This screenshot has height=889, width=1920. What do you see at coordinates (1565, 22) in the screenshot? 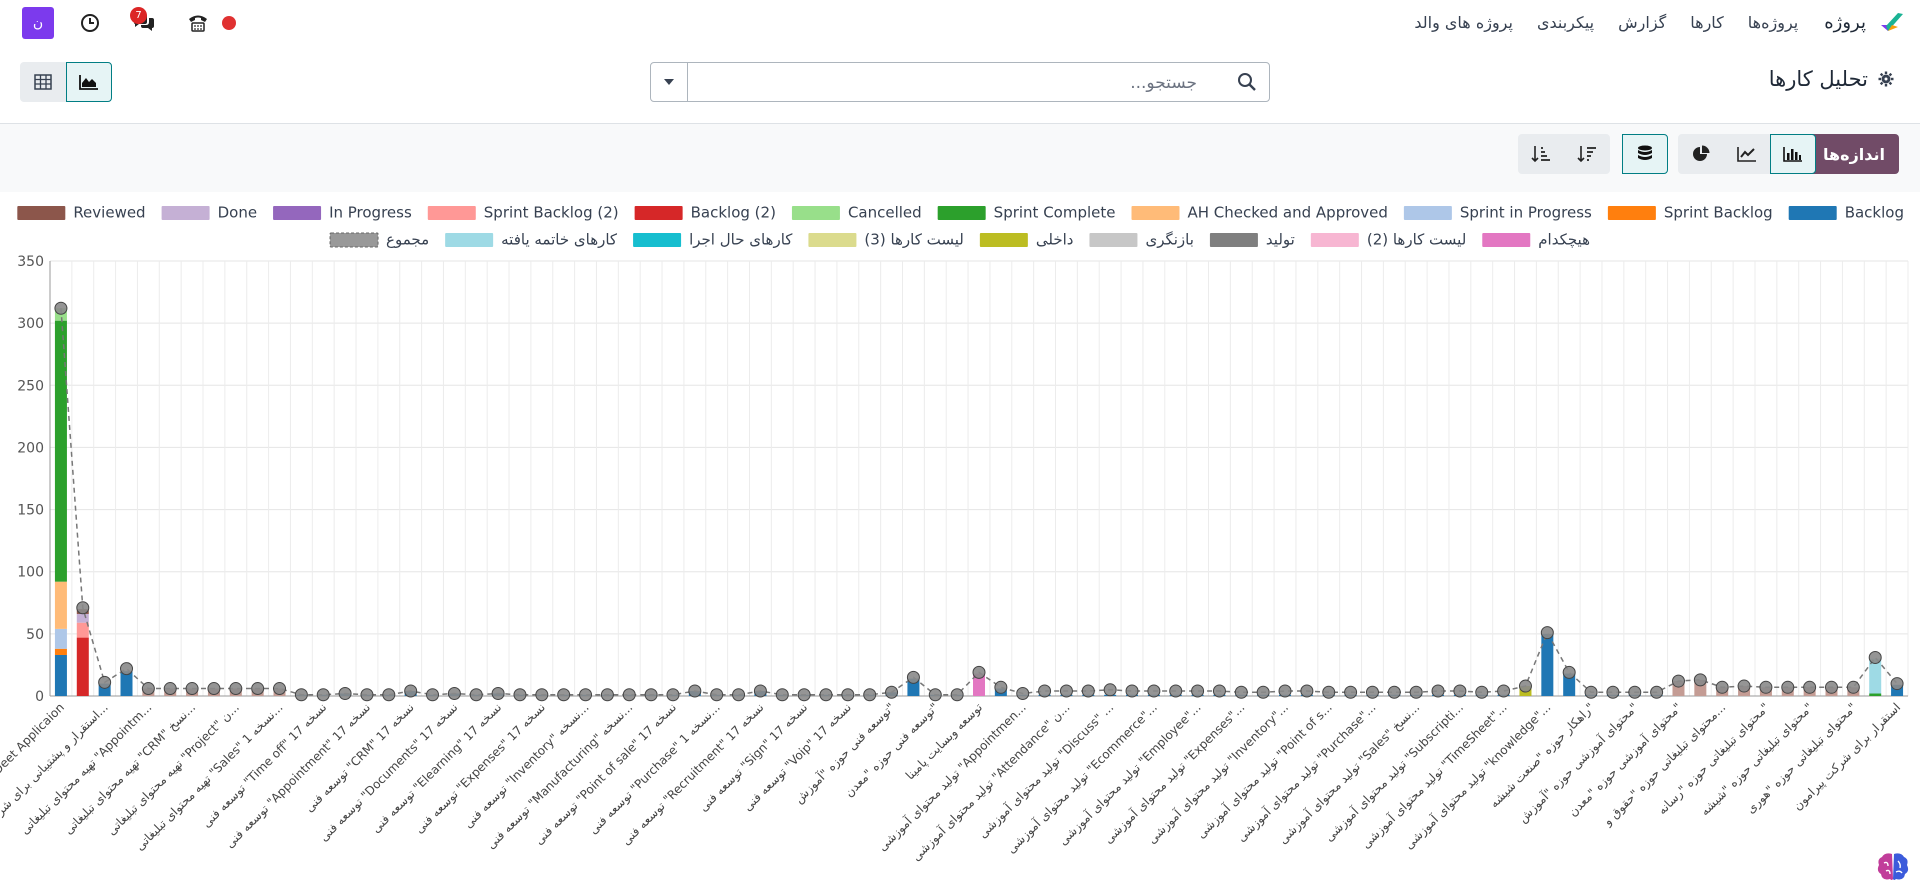
I see `menu-configuration: پیکربندی` at bounding box center [1565, 22].